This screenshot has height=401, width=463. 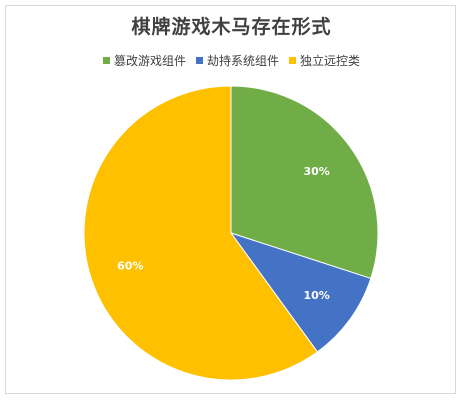 I want to click on slice-data-label: 60%, so click(x=130, y=266).